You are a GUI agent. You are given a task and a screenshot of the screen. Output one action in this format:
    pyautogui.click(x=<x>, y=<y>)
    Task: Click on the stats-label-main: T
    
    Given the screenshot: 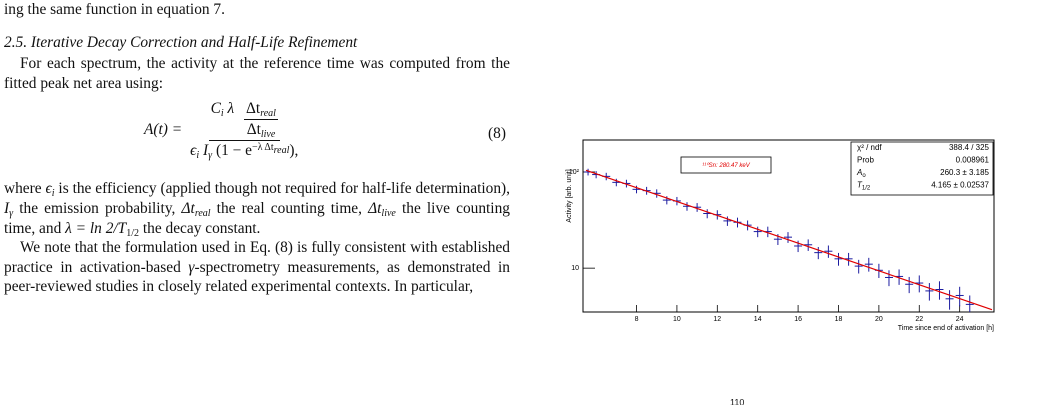 What is the action you would take?
    pyautogui.click(x=860, y=185)
    